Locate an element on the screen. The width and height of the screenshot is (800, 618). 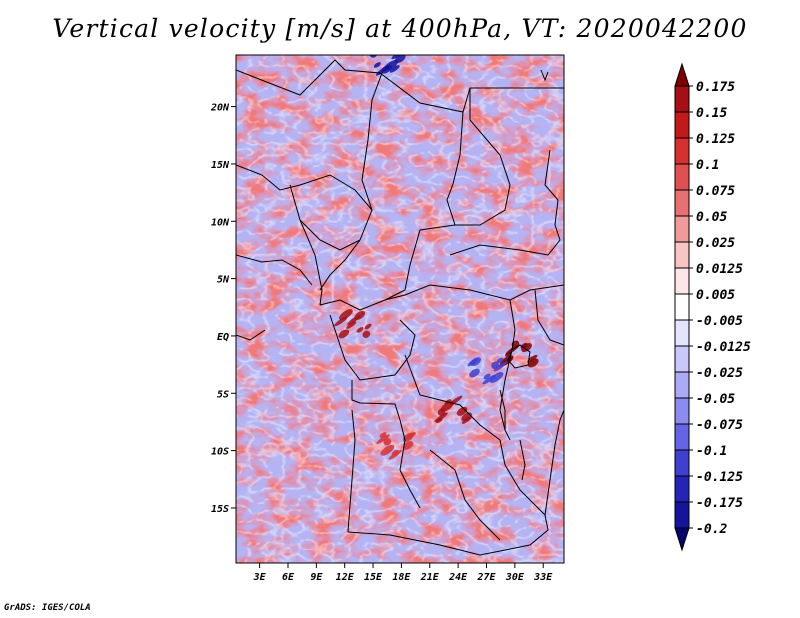
colorbar-label: 0.175 is located at coordinates (715, 87).